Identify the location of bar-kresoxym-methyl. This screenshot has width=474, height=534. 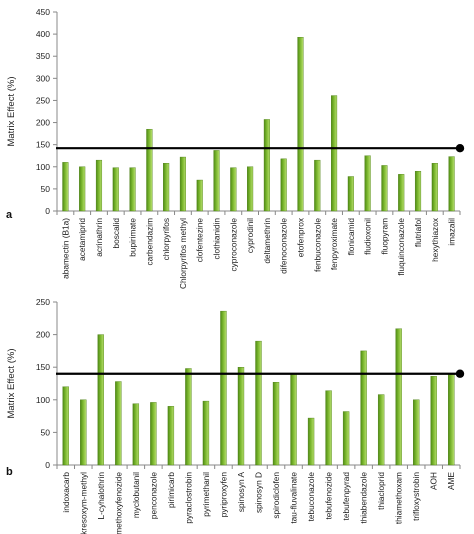
(83, 432).